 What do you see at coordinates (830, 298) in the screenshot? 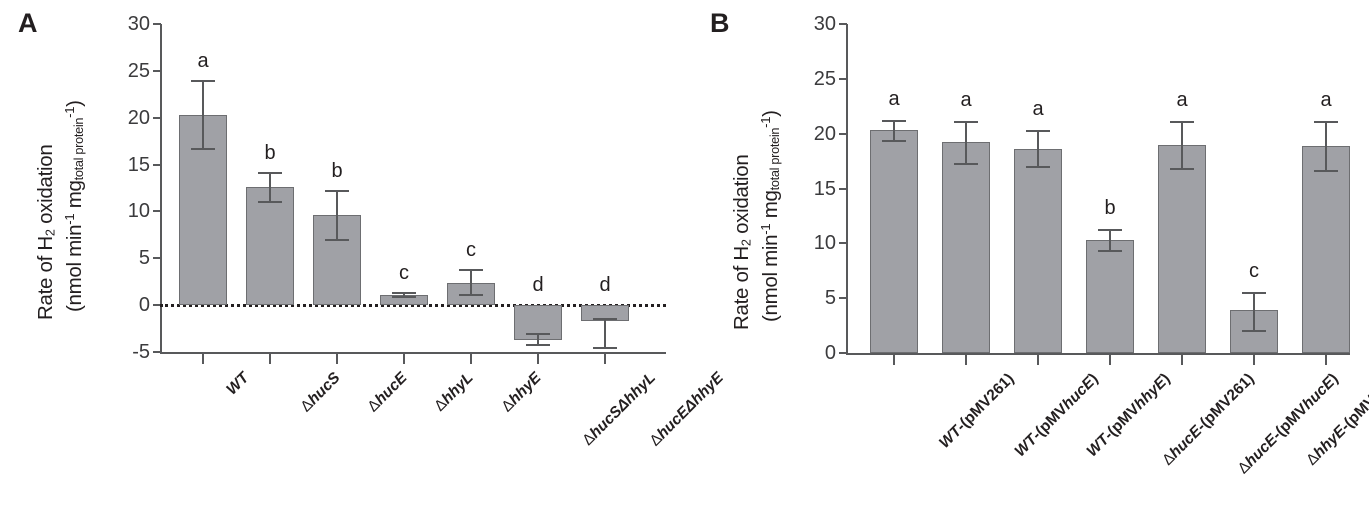
I see `y-tick-label: 5` at bounding box center [830, 298].